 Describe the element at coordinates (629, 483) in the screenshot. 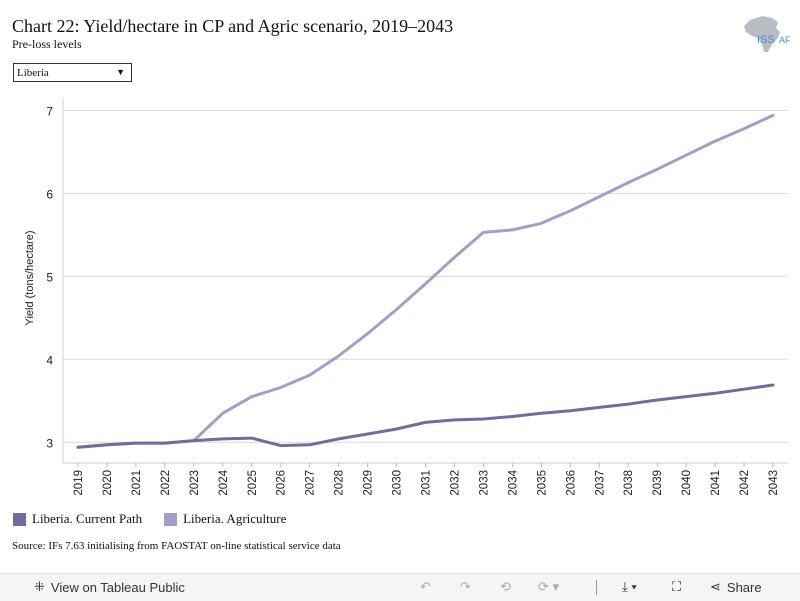

I see `x-tick-label: 2038` at that location.